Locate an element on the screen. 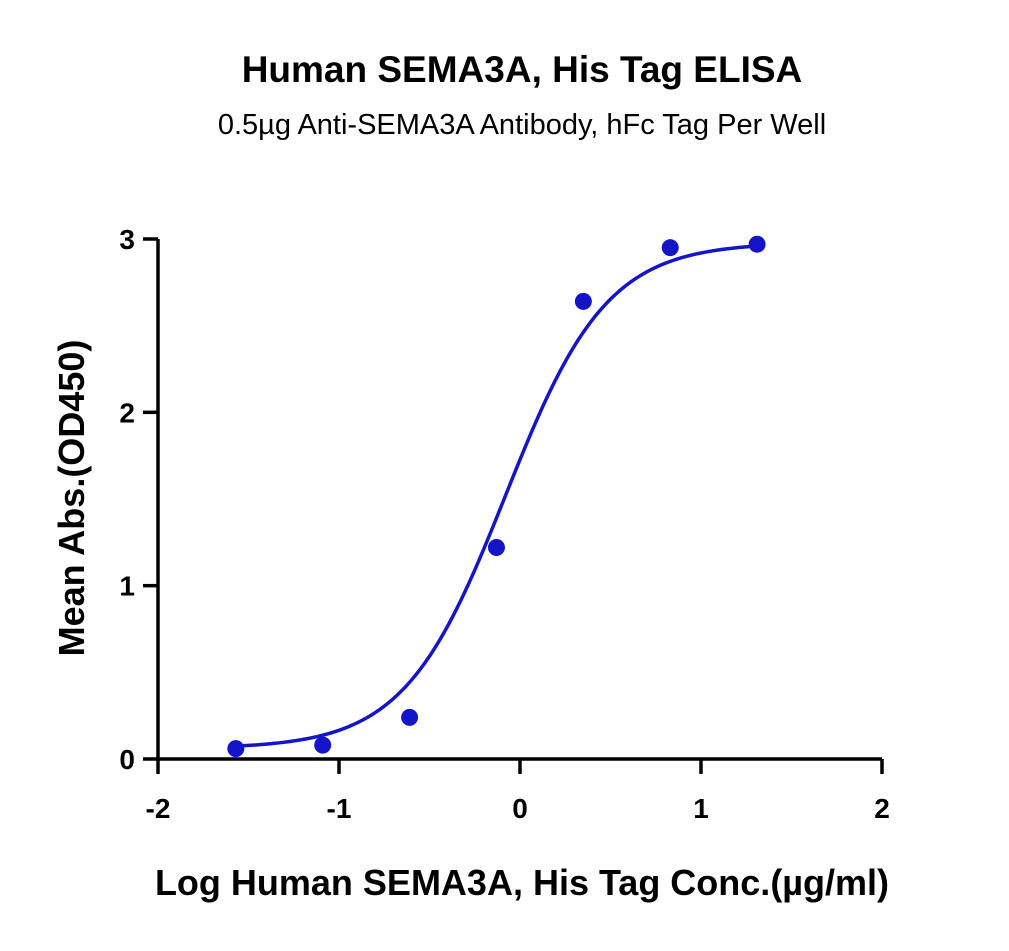 Image resolution: width=1009 pixels, height=951 pixels. x-tick-label: -2 is located at coordinates (158, 808).